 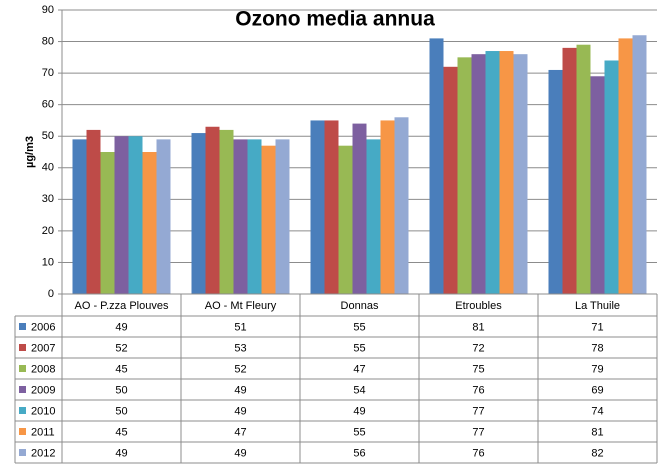 What do you see at coordinates (597, 453) in the screenshot?
I see `table-value: 82` at bounding box center [597, 453].